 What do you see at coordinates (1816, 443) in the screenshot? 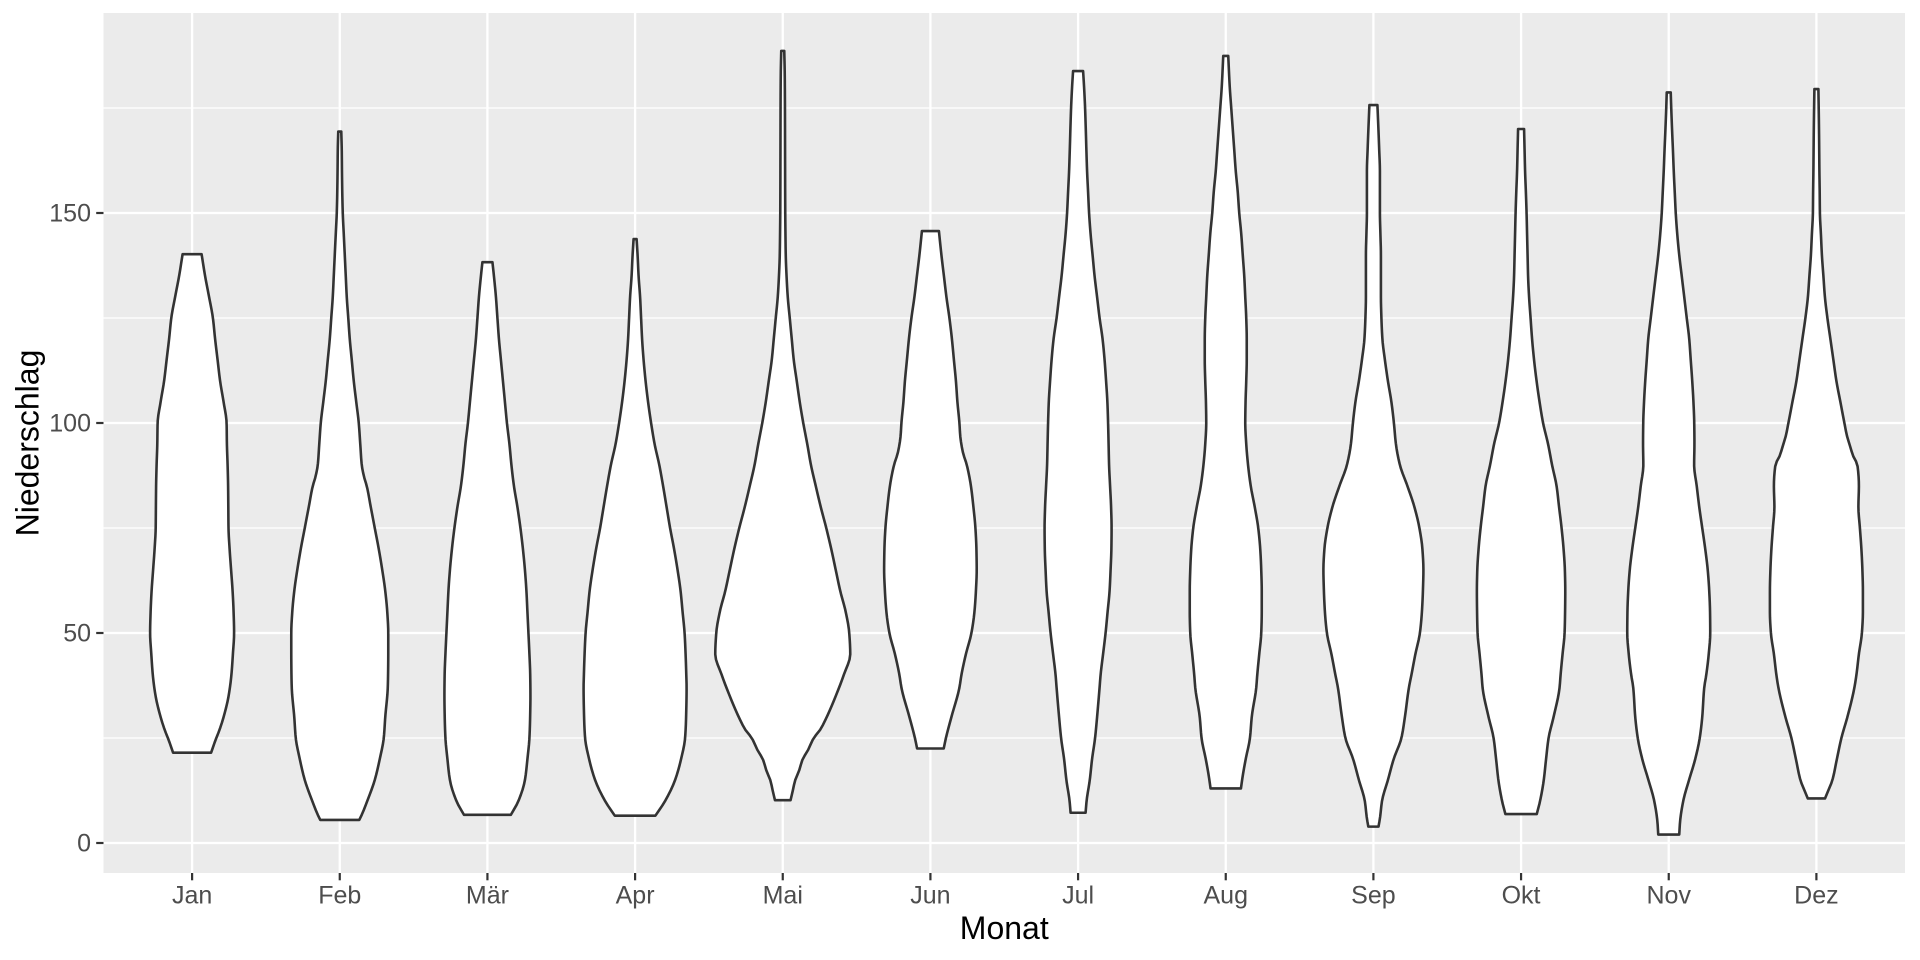
I see `violin-dez` at bounding box center [1816, 443].